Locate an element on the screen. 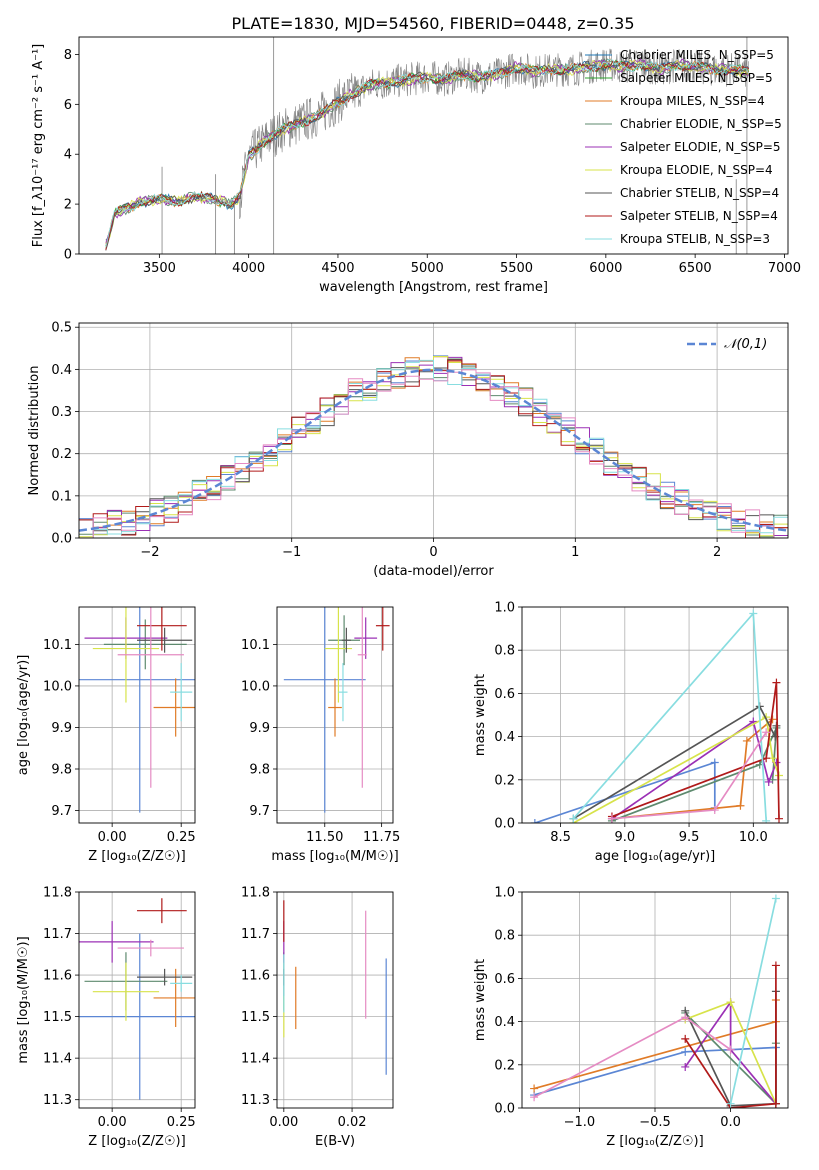 This screenshot has width=819, height=1170. x-tick-label: 0.0 is located at coordinates (730, 1122).